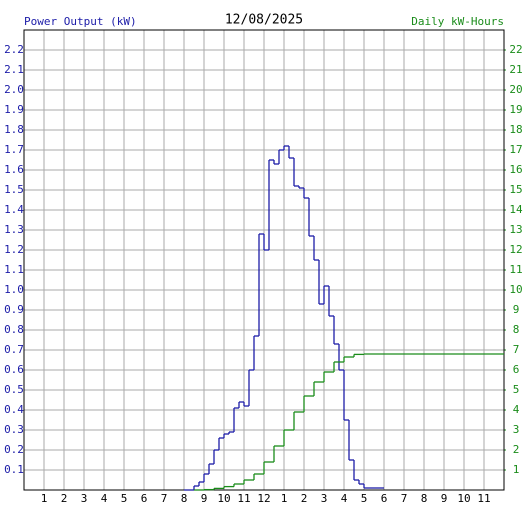  Describe the element at coordinates (14, 49) in the screenshot. I see `y-tick-label: 2.2` at that location.